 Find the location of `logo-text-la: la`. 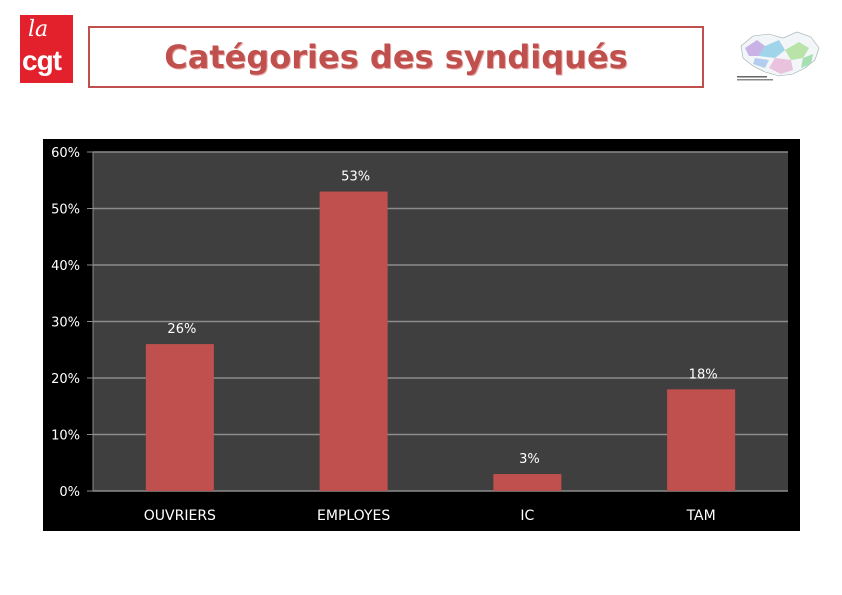

logo-text-la: la is located at coordinates (38, 29).